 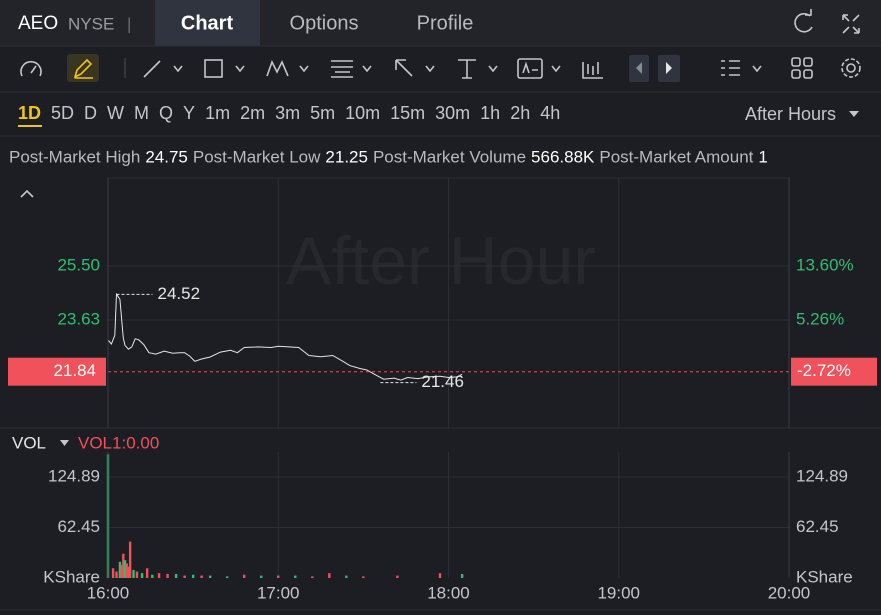 I want to click on pane-subtitle: VOL1:0.00, so click(x=118, y=442).